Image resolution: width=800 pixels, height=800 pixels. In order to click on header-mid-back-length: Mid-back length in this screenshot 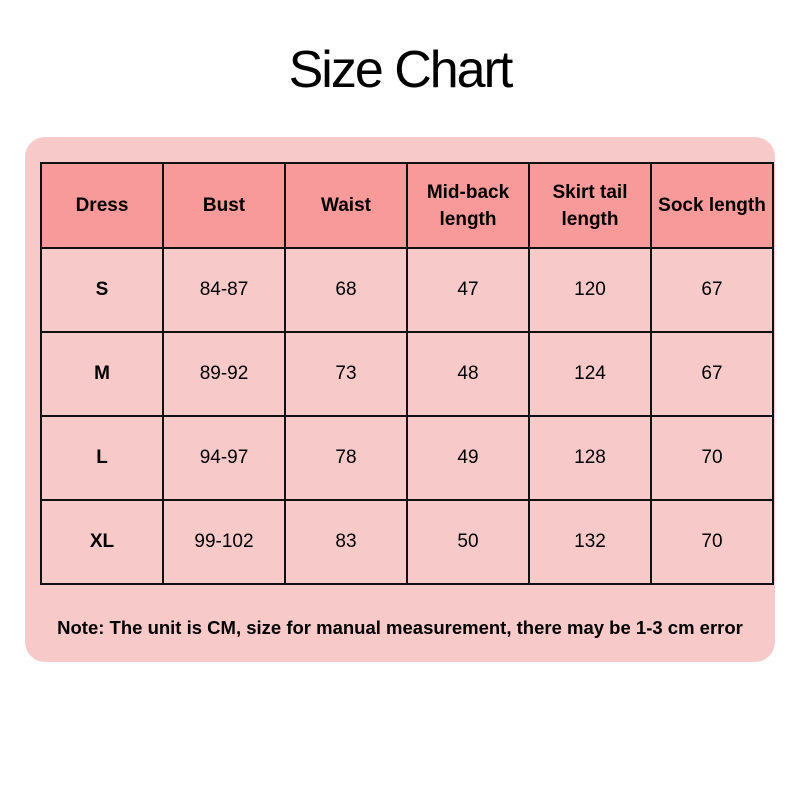, I will do `click(468, 205)`.